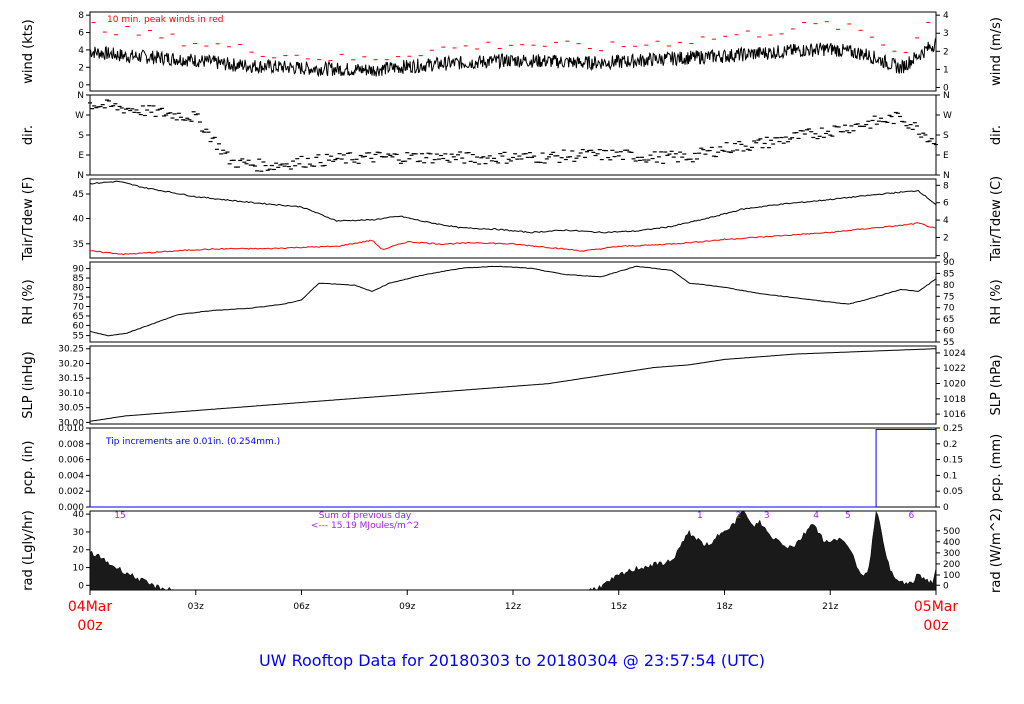 The height and width of the screenshot is (704, 1024). What do you see at coordinates (78, 195) in the screenshot?
I see `ytick-label-temp: 45` at bounding box center [78, 195].